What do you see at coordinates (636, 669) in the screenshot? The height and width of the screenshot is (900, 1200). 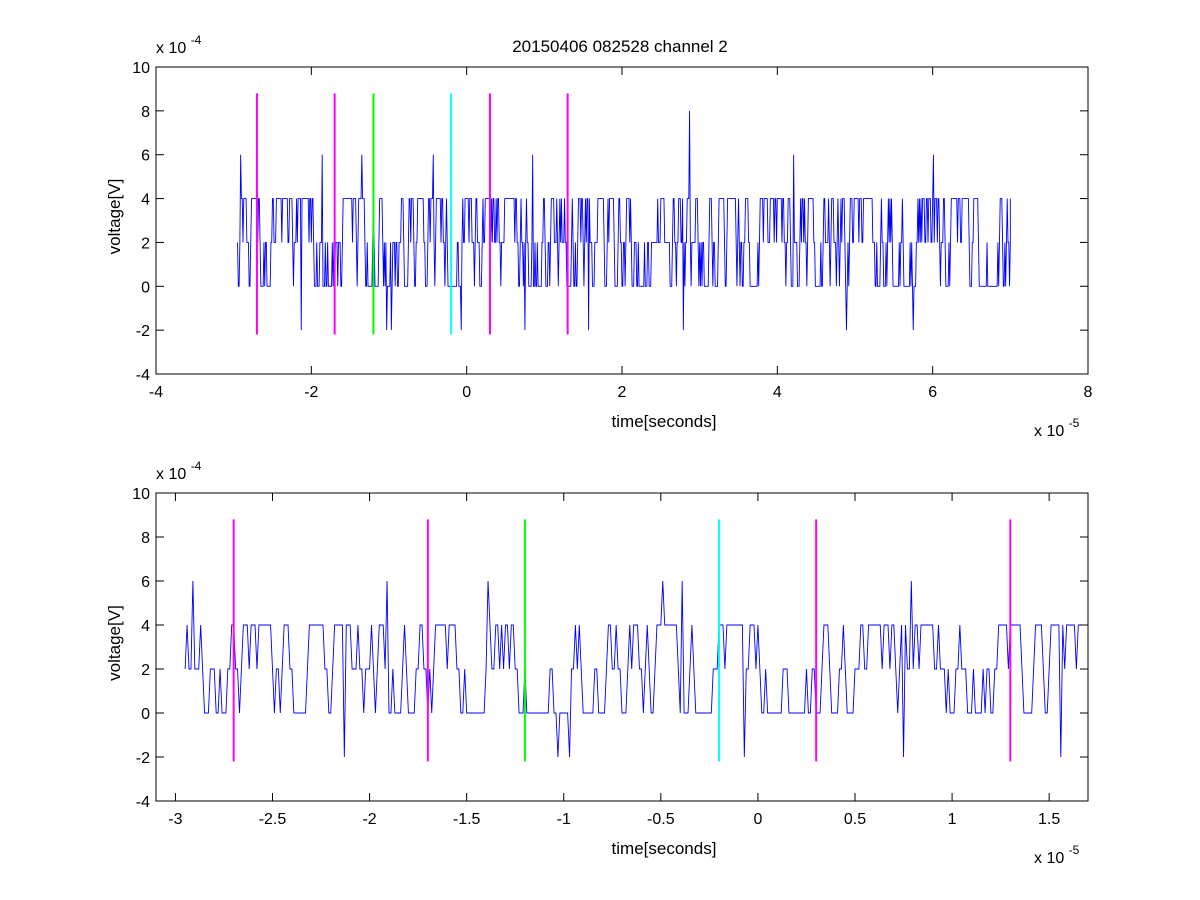 I see `signal-trace` at bounding box center [636, 669].